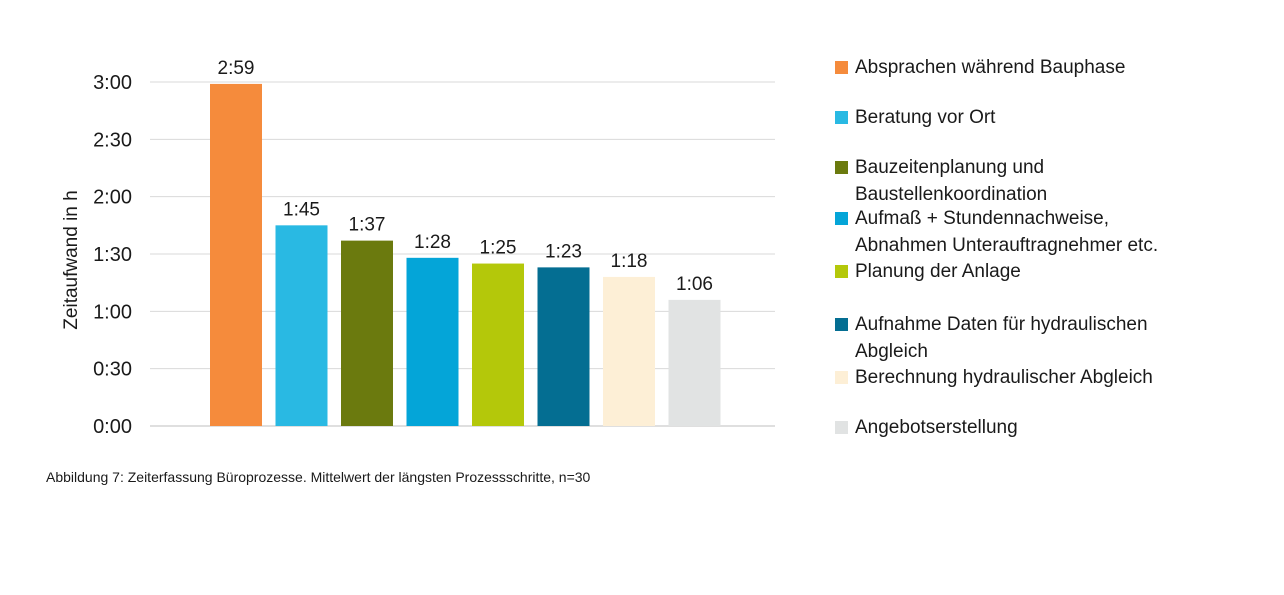  What do you see at coordinates (112, 427) in the screenshot?
I see `y-tick-label: 0:00` at bounding box center [112, 427].